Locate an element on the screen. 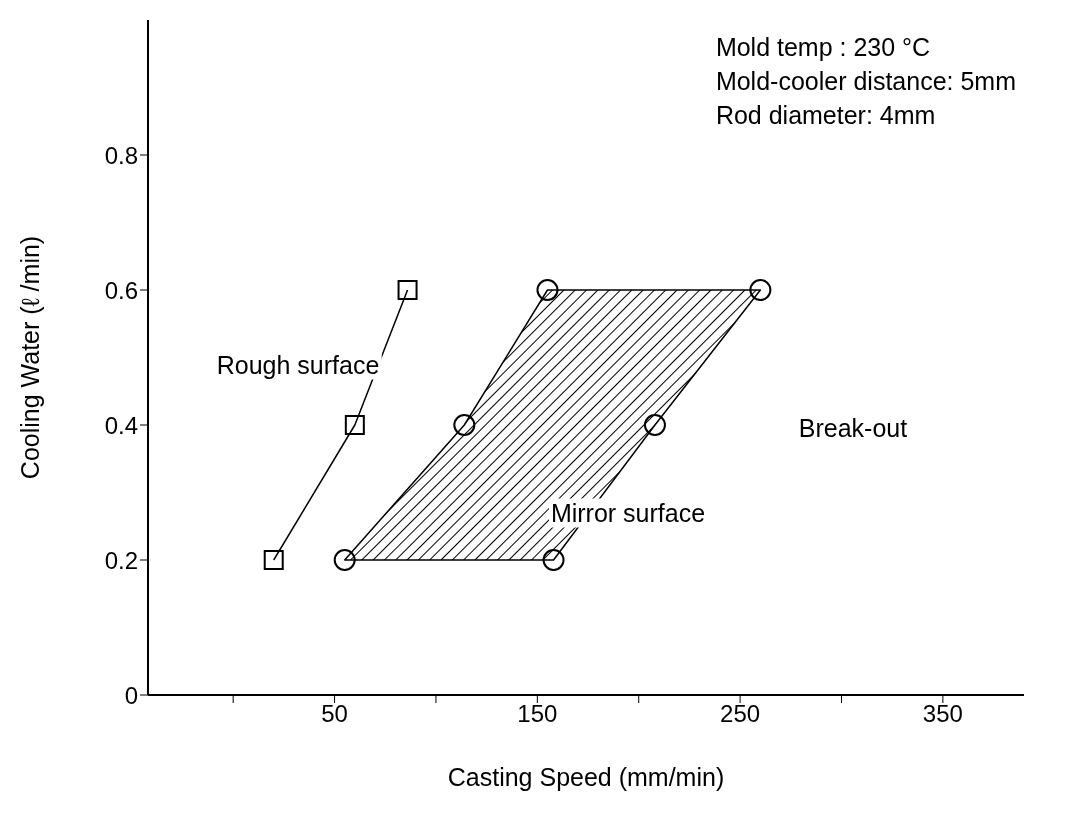 The height and width of the screenshot is (814, 1077). y-tick-label: 0 is located at coordinates (131, 695).